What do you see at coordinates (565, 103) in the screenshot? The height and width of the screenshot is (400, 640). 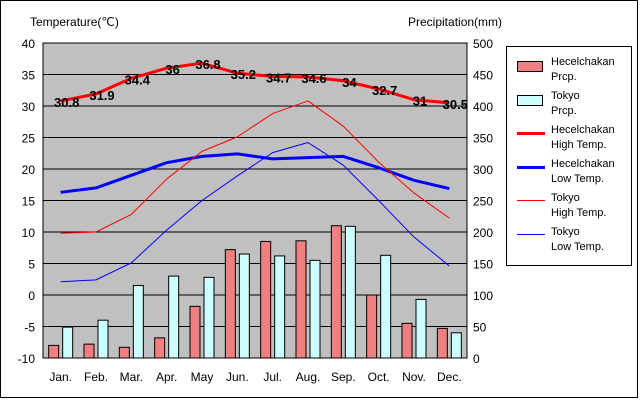 I see `legend-label: Tokyo Prcp.` at bounding box center [565, 103].